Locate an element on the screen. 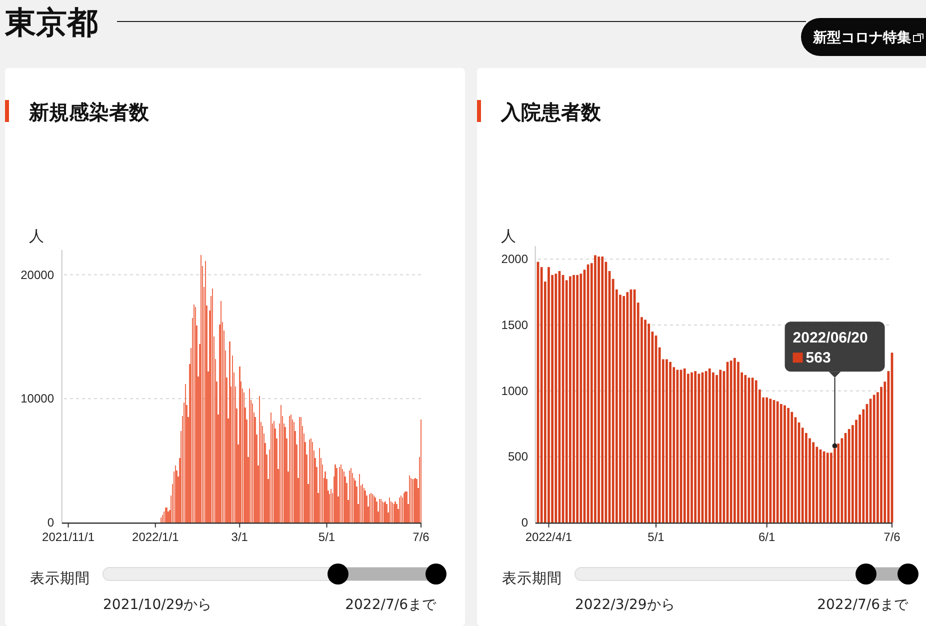 The image size is (926, 626). annotation: 2022/06/20 is located at coordinates (830, 338).